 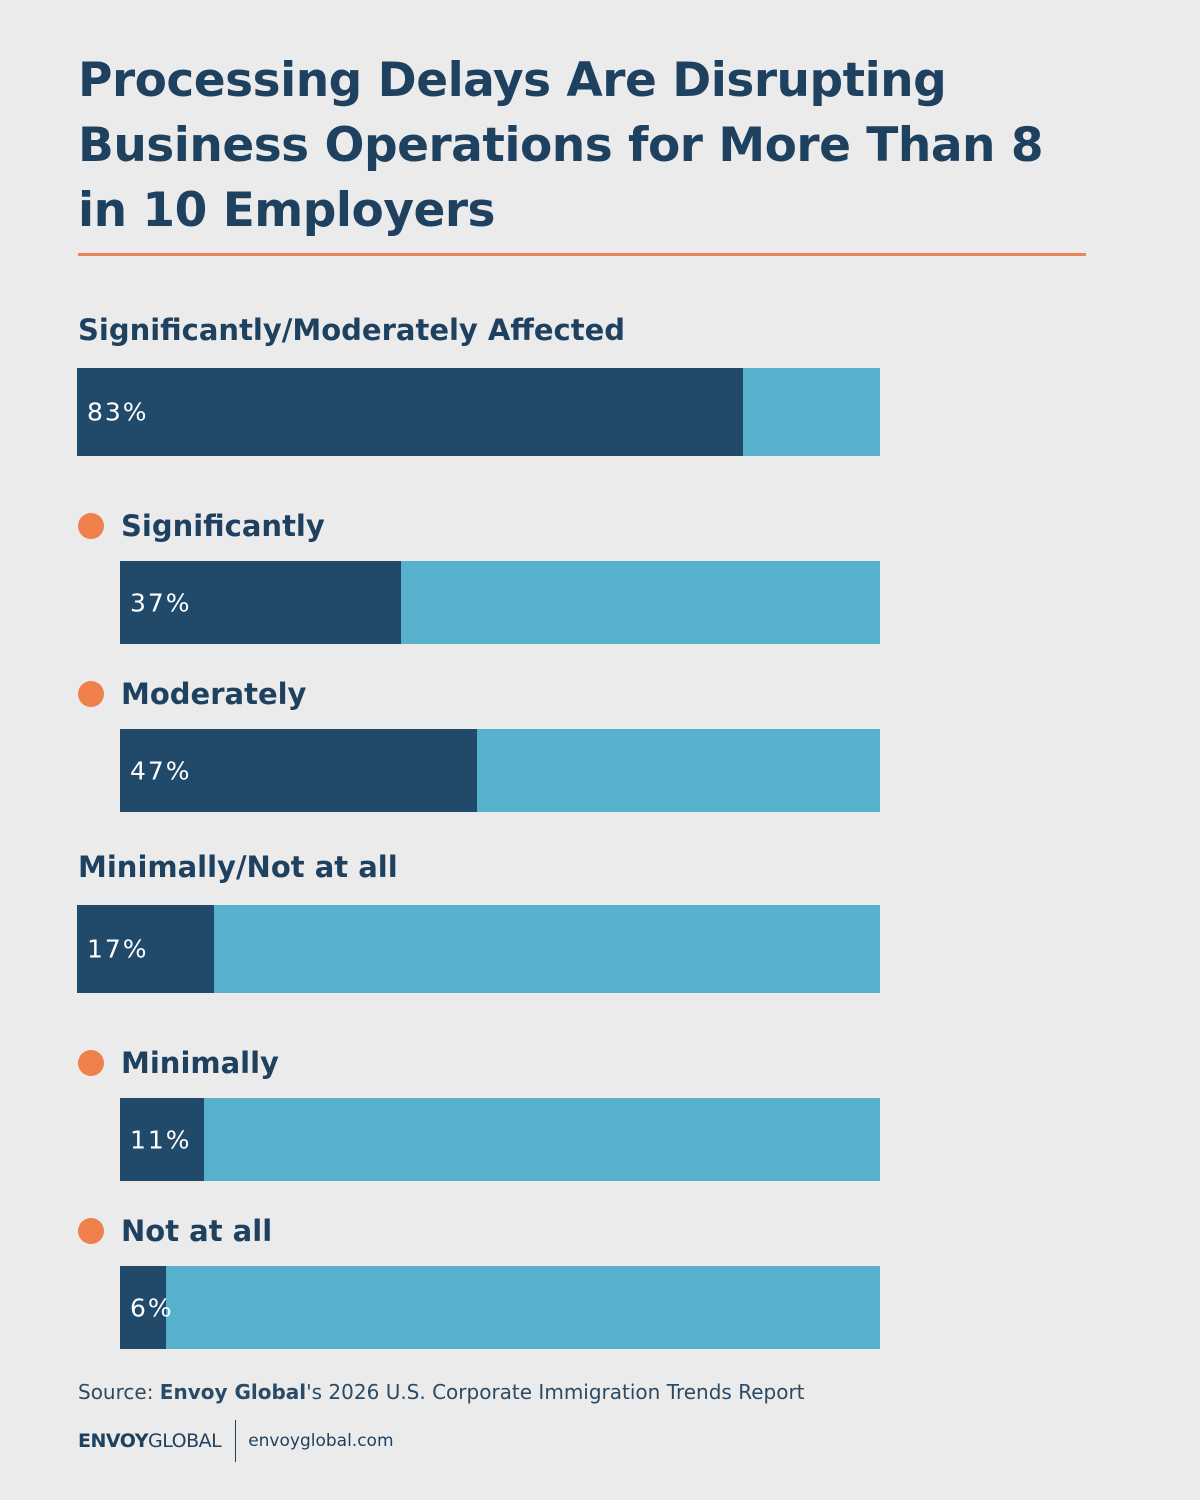 What do you see at coordinates (161, 770) in the screenshot?
I see `value-label: 47%` at bounding box center [161, 770].